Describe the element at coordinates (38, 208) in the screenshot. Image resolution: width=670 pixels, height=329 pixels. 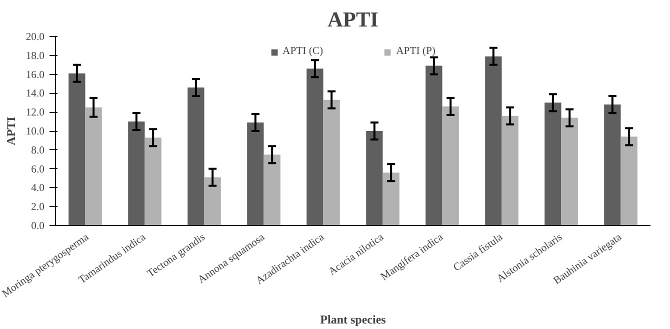
I see `y-tick-label: 2.0` at that location.